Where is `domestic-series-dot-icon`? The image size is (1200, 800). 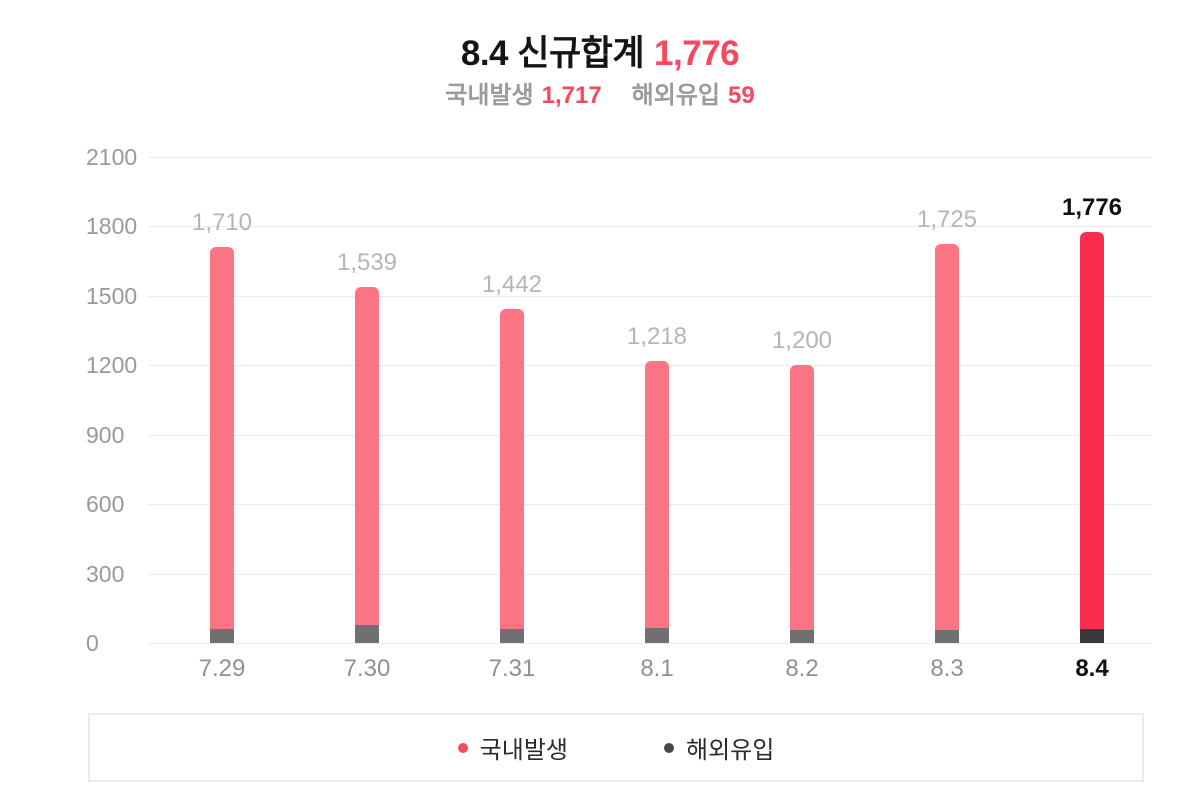
domestic-series-dot-icon is located at coordinates (462, 747).